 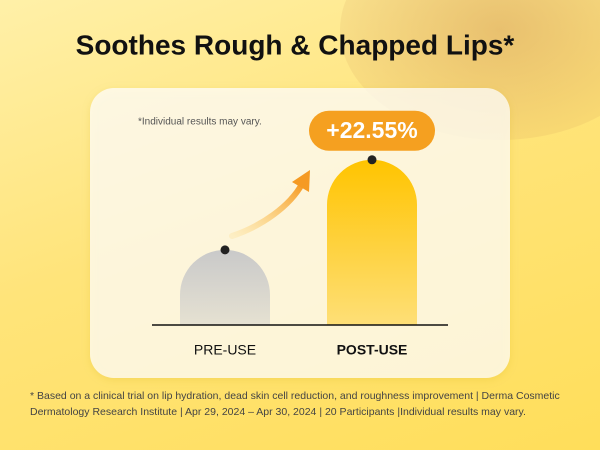 I want to click on x-tick-label: POST-USE, so click(x=372, y=350).